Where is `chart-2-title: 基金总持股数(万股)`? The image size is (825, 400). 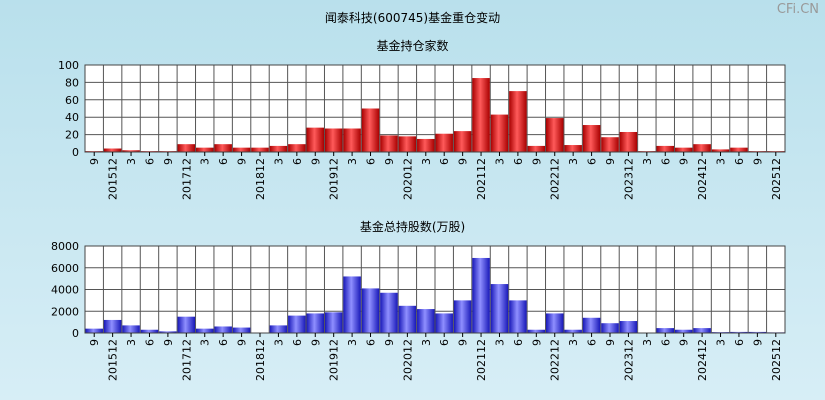 chart-2-title: 基金总持股数(万股) is located at coordinates (412, 227).